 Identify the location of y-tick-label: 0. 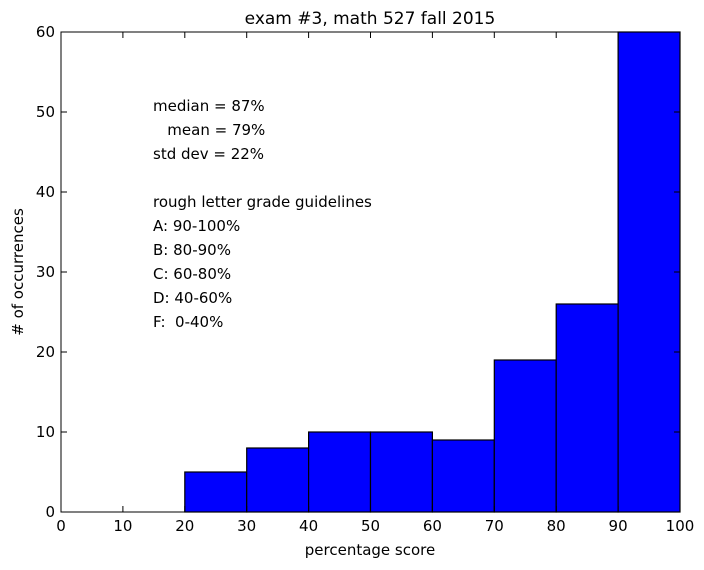
(50, 512).